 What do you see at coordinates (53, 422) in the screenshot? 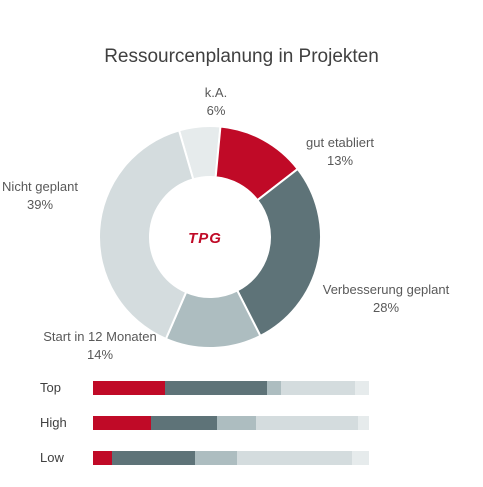
I see `bar-category-label: High` at bounding box center [53, 422].